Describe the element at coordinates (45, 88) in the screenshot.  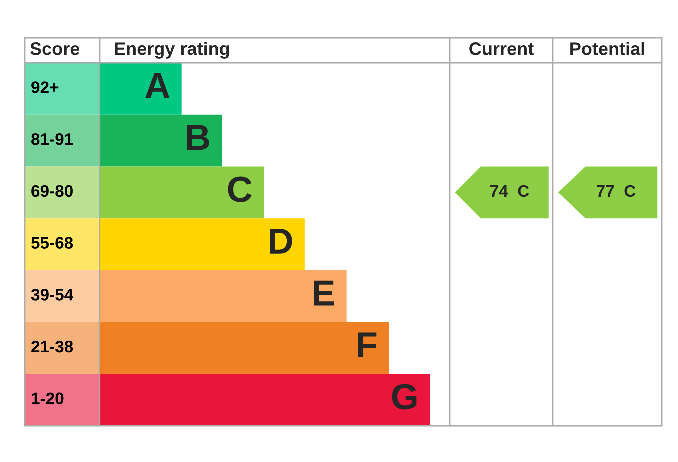
I see `y-tick-label: 92+` at that location.